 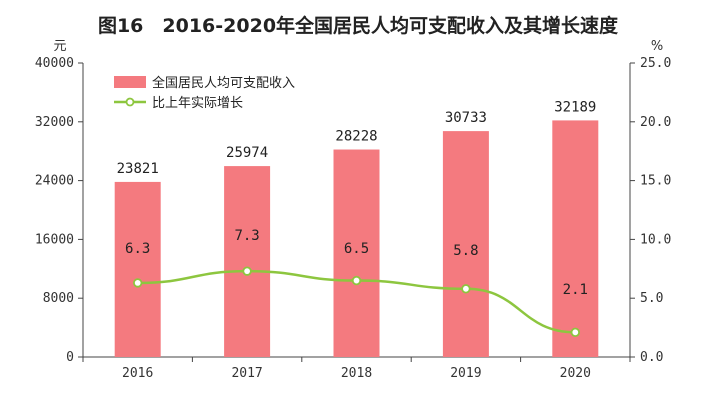 I want to click on legend-bar-label: 全国居民人均可支配收入, so click(x=223, y=83).